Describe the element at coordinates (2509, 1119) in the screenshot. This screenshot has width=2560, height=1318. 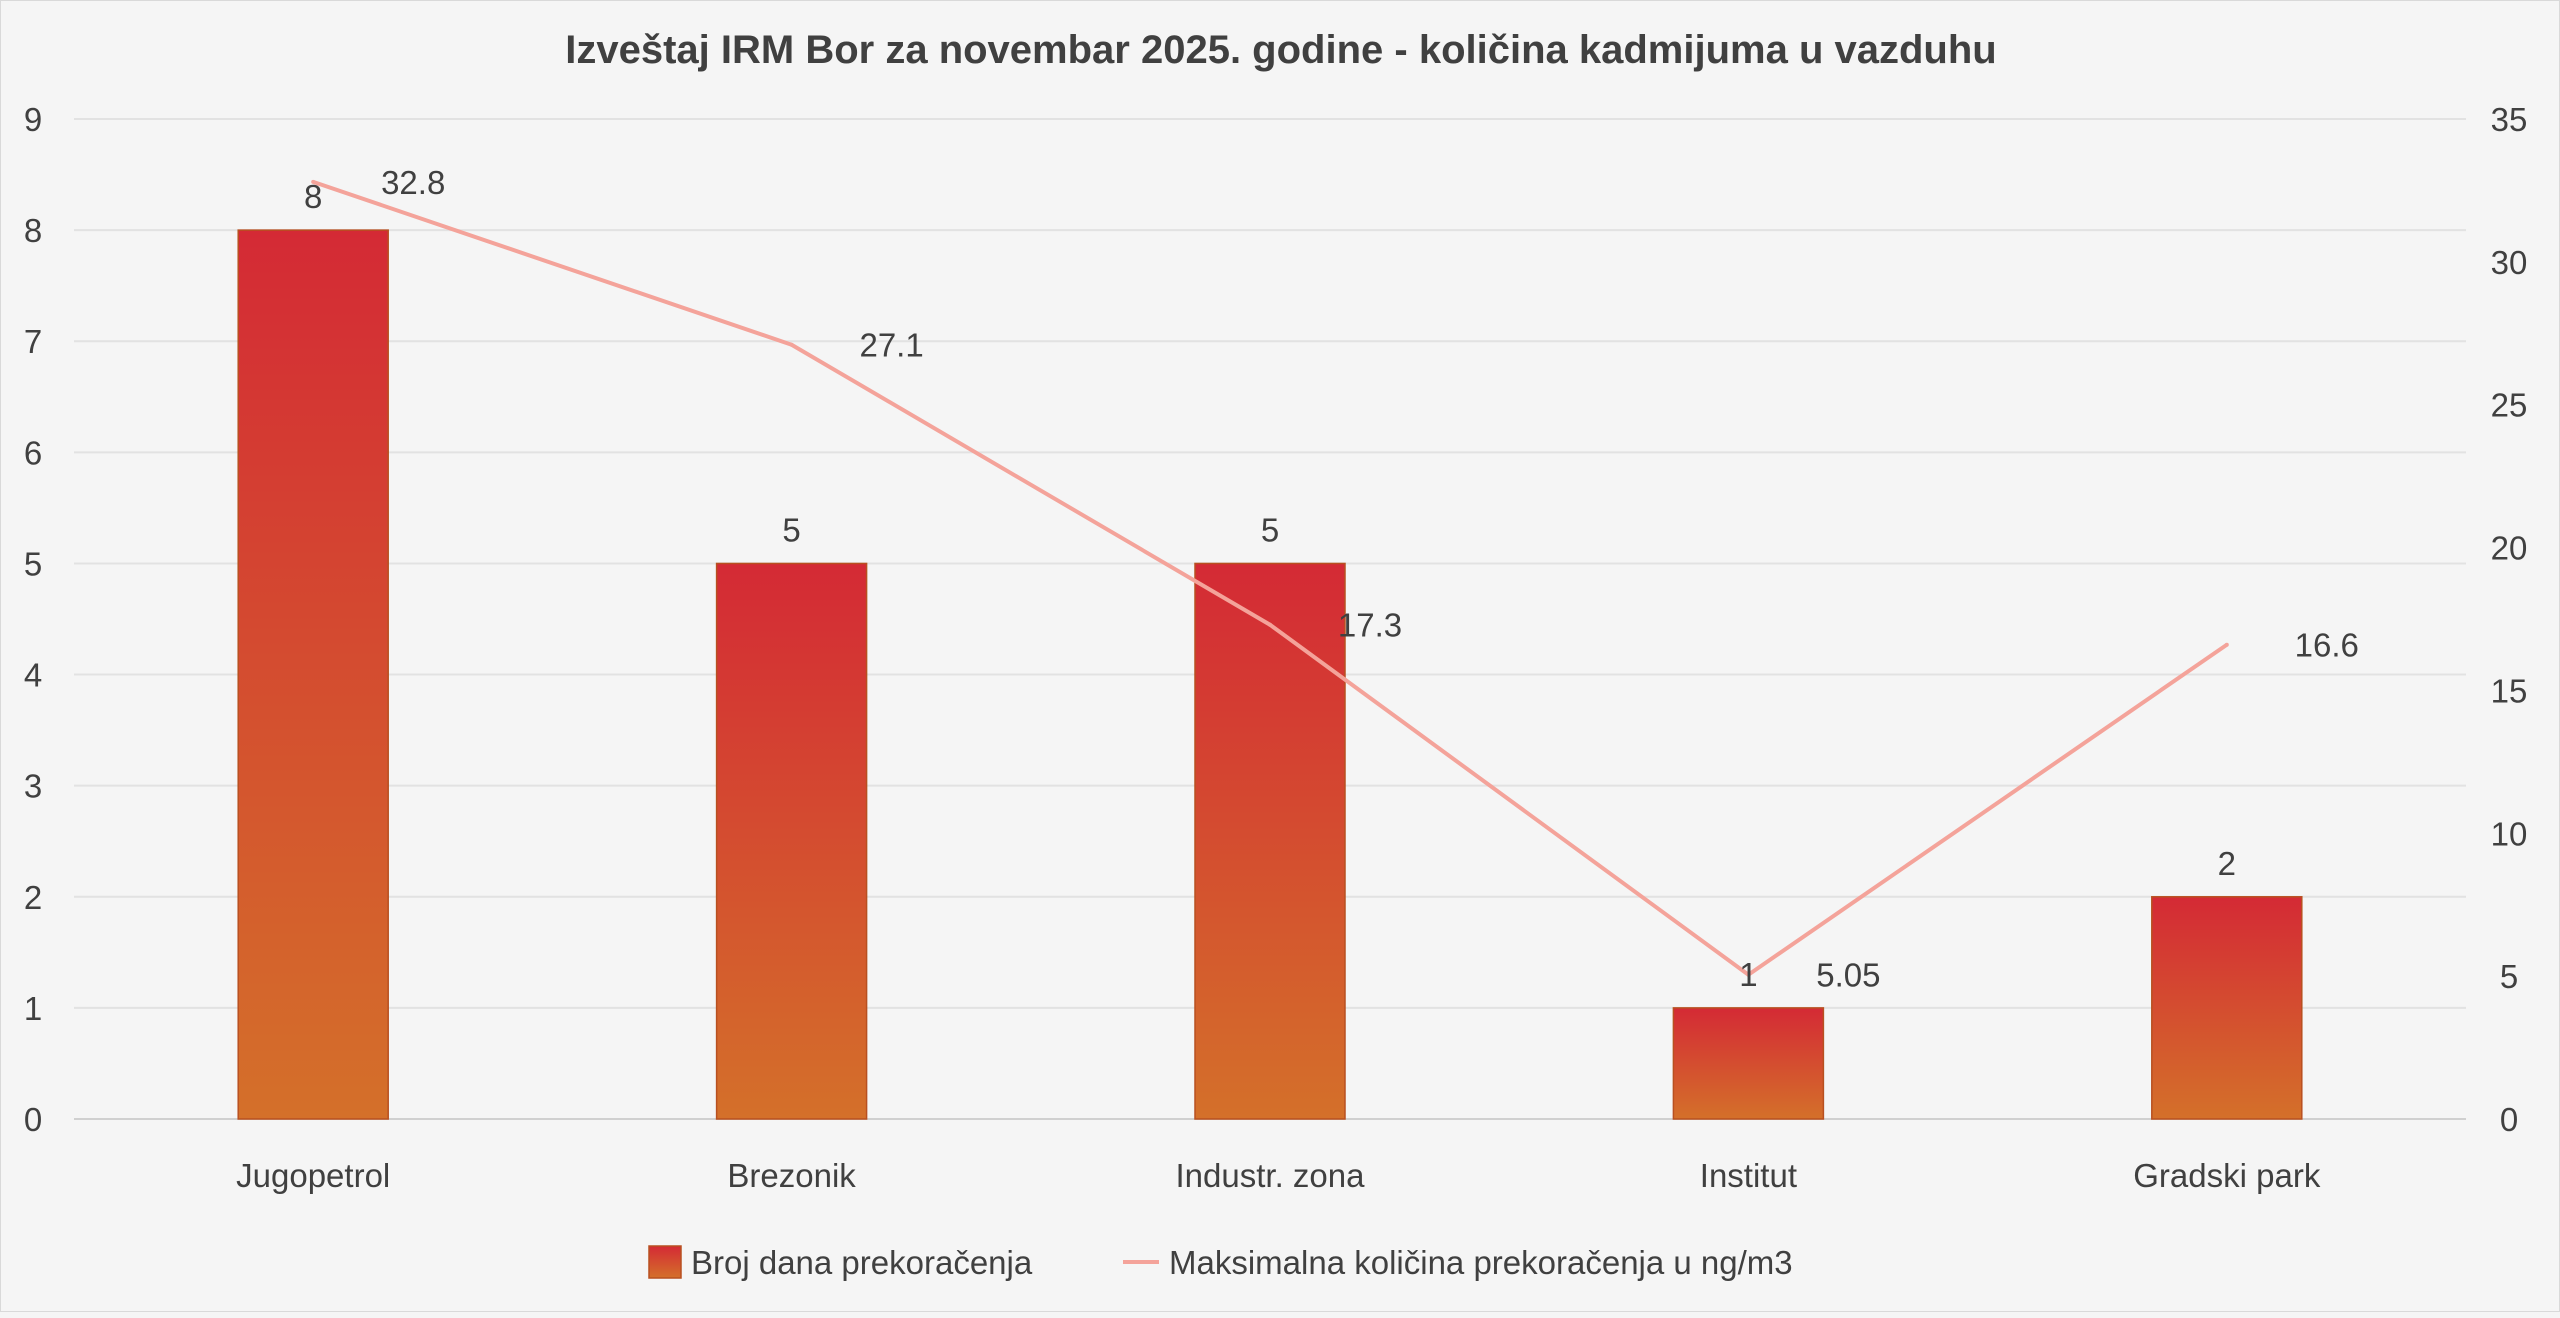
I see `y-right-tick-label: 0` at that location.